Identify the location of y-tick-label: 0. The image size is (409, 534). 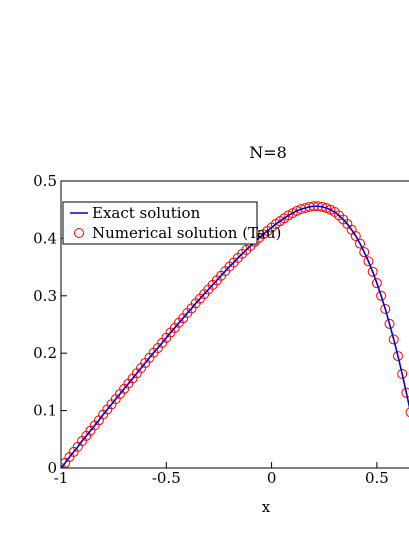
(52, 468).